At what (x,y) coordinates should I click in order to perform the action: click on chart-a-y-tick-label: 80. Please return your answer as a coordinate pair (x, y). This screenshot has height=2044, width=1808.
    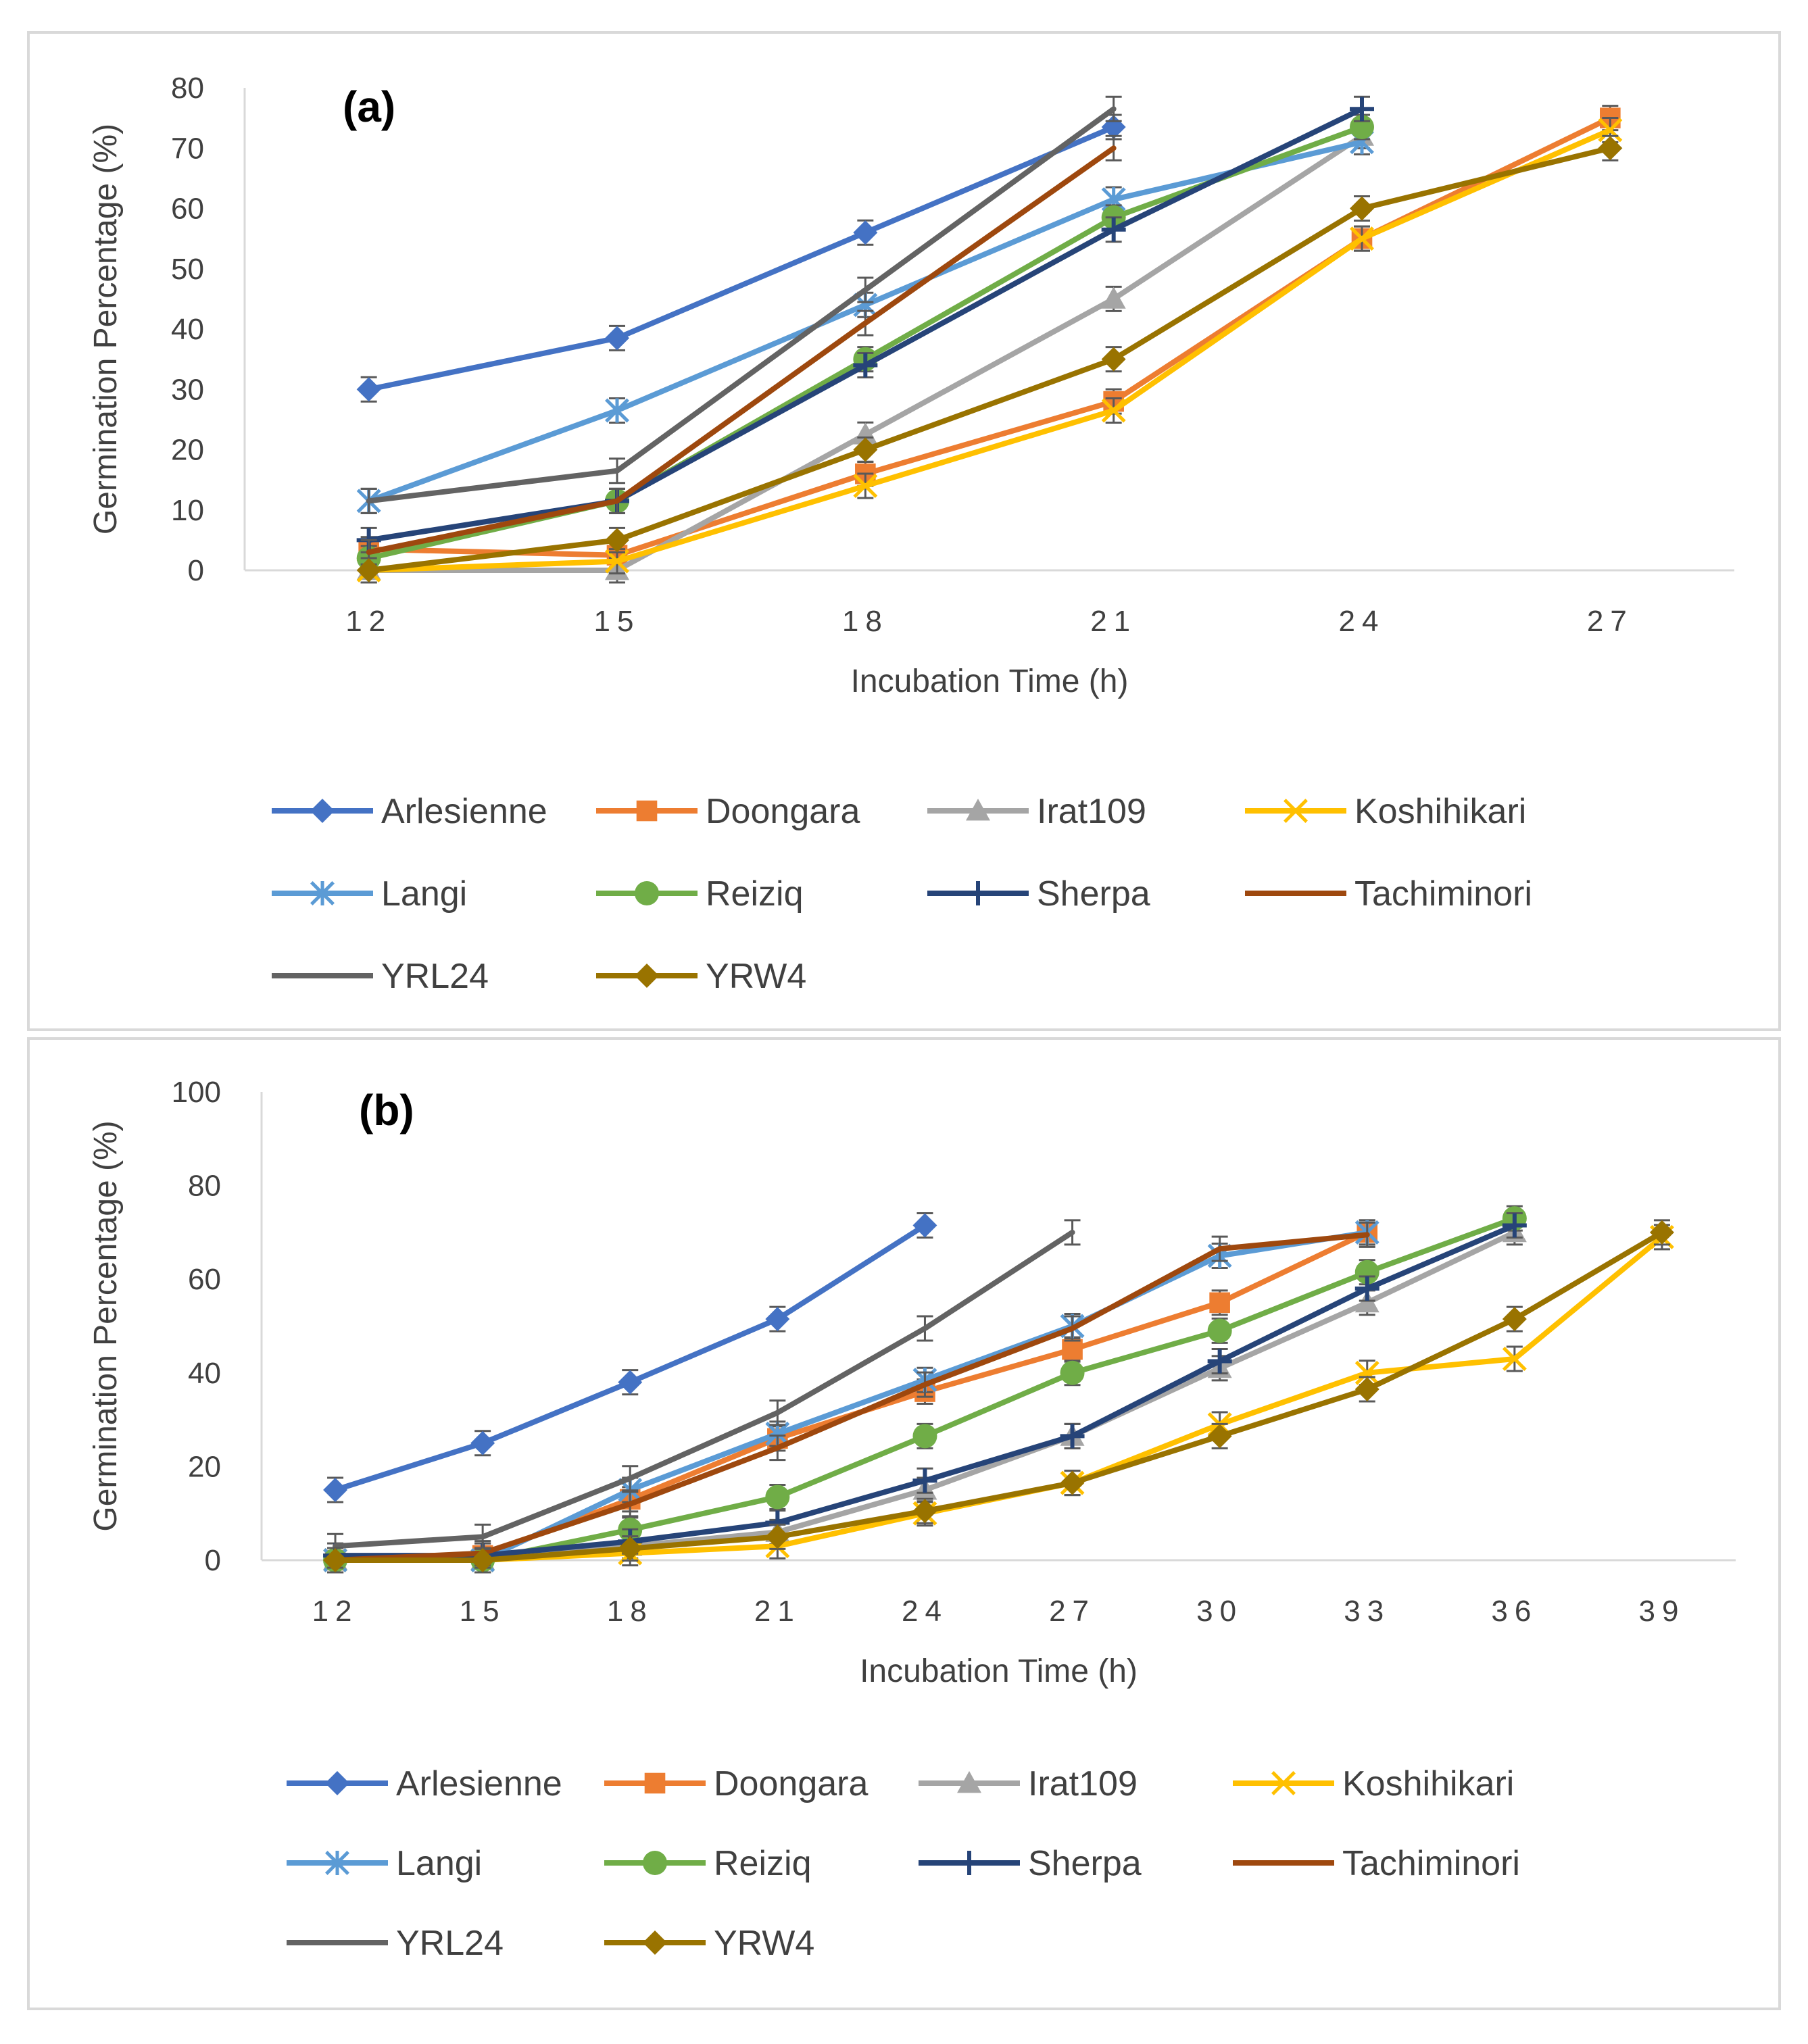
    Looking at the image, I should click on (187, 88).